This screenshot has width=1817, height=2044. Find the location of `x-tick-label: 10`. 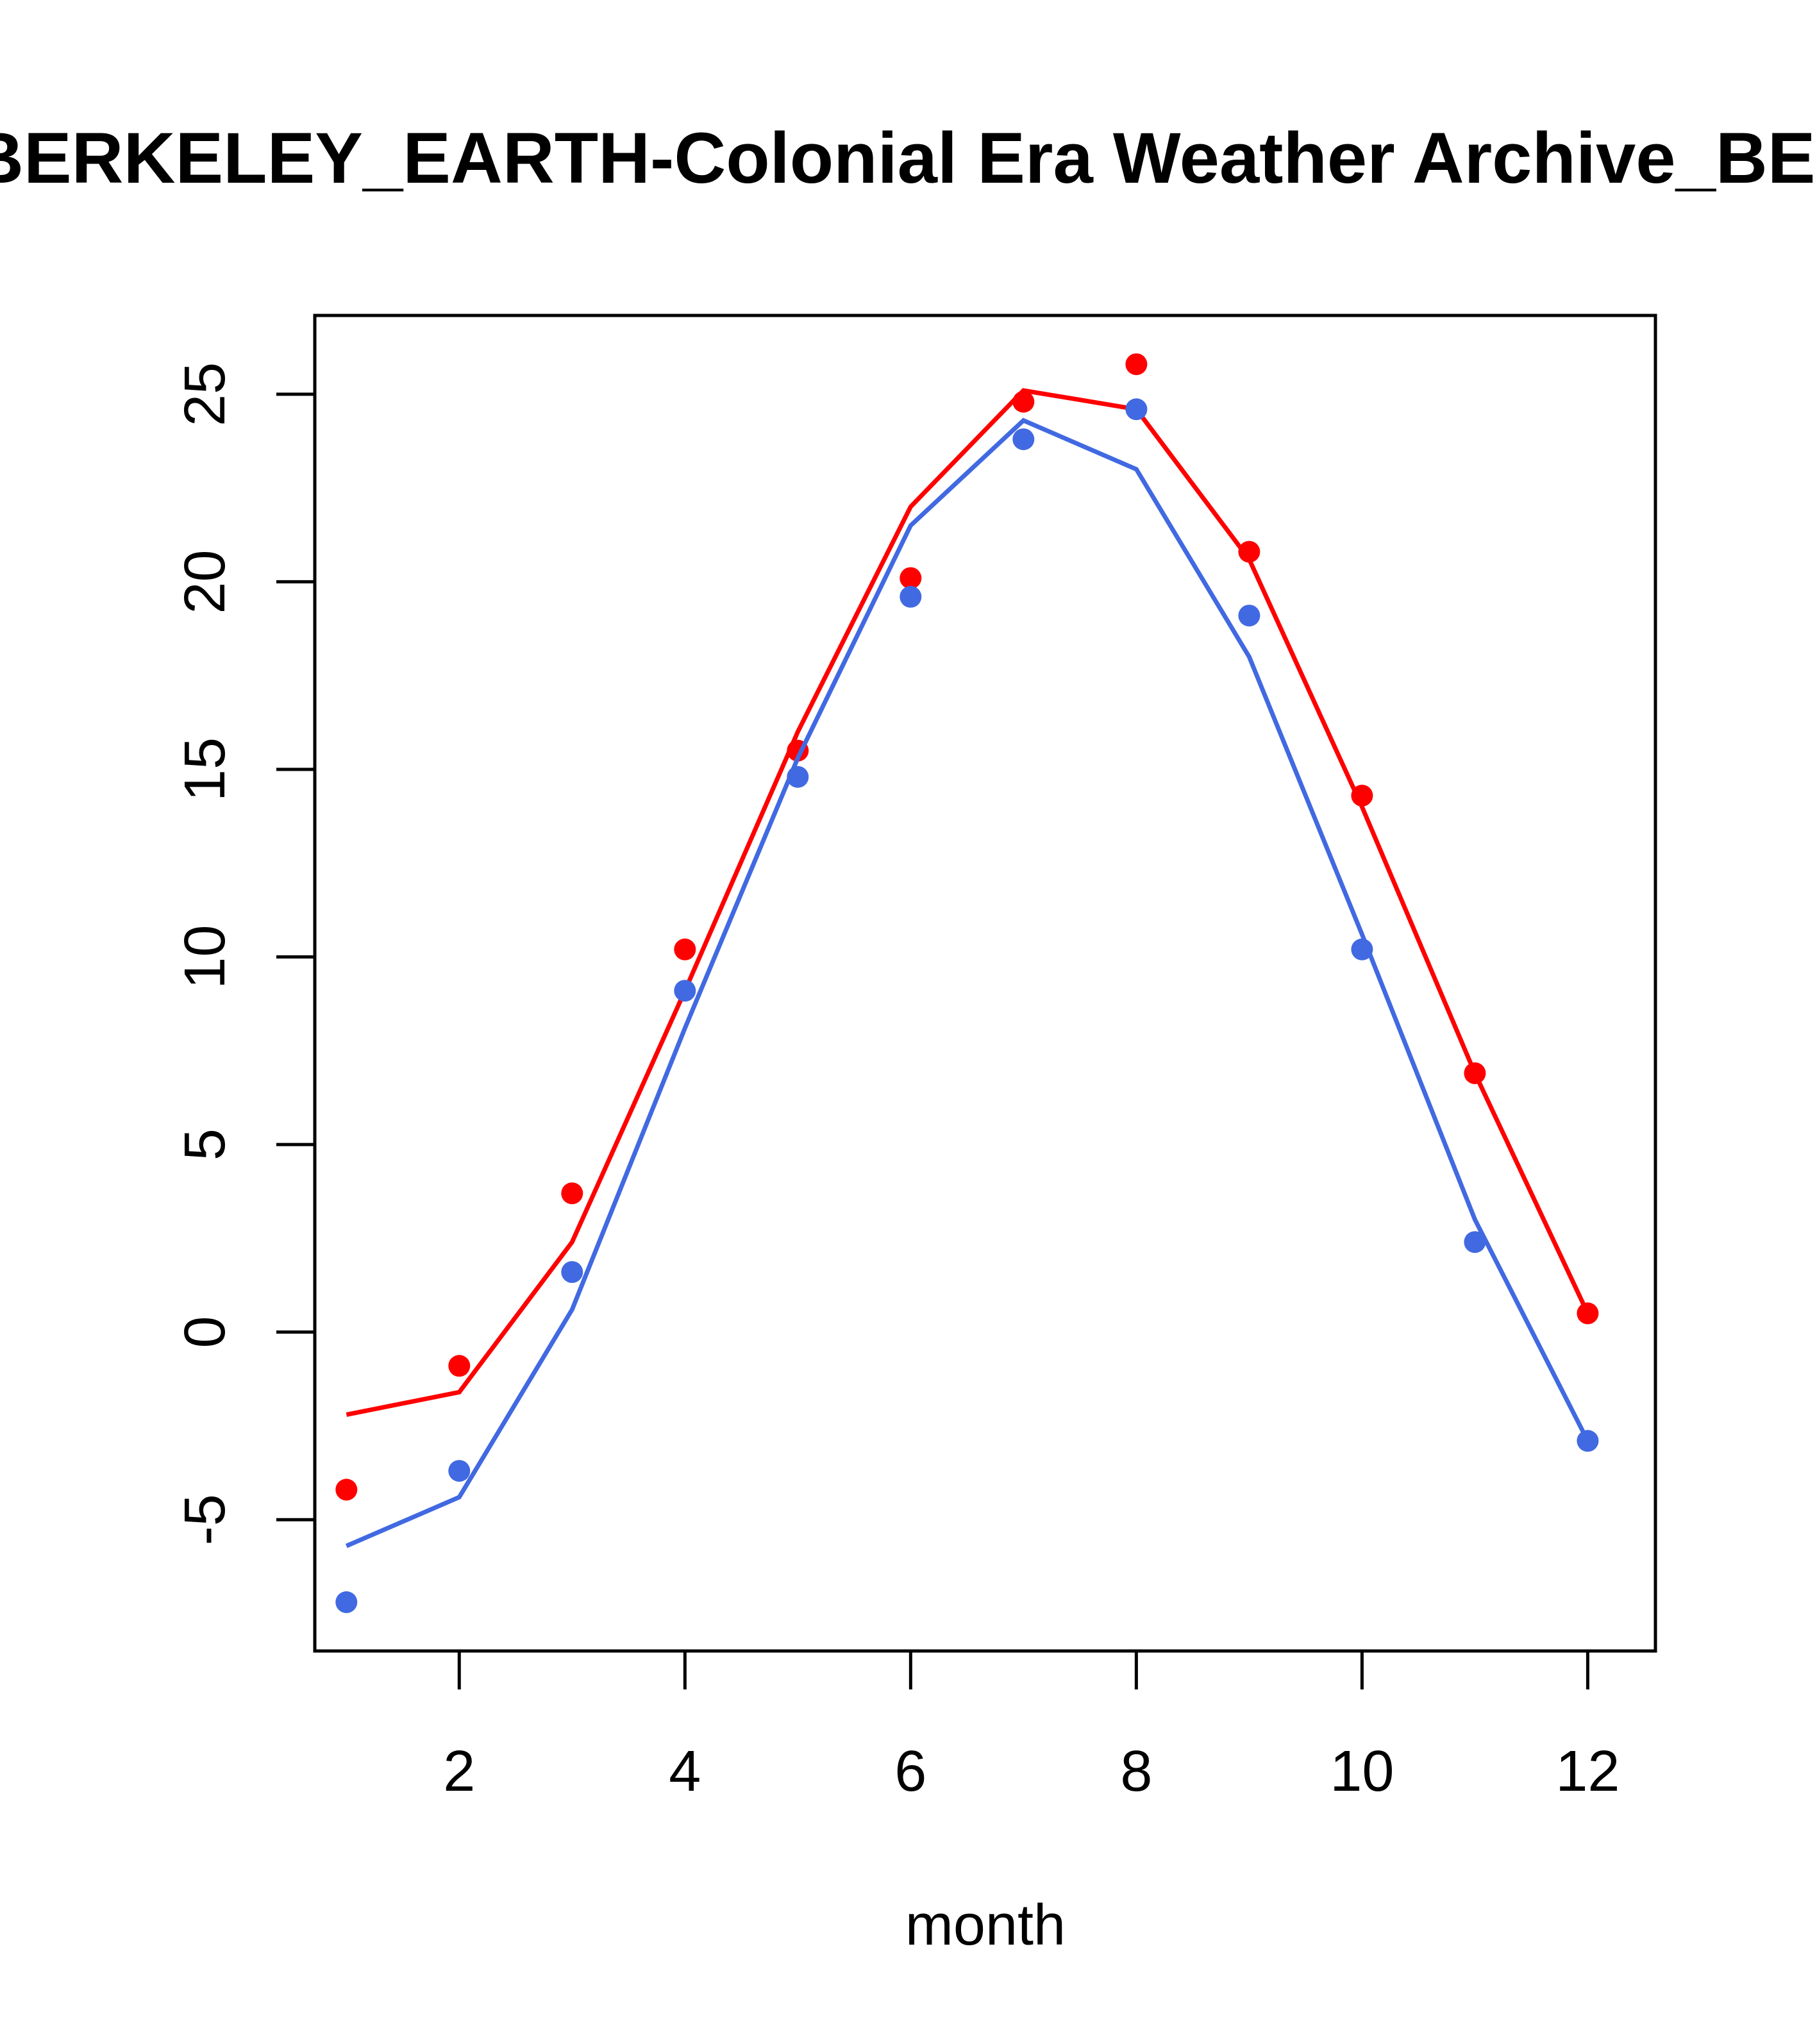

x-tick-label: 10 is located at coordinates (1362, 1772).